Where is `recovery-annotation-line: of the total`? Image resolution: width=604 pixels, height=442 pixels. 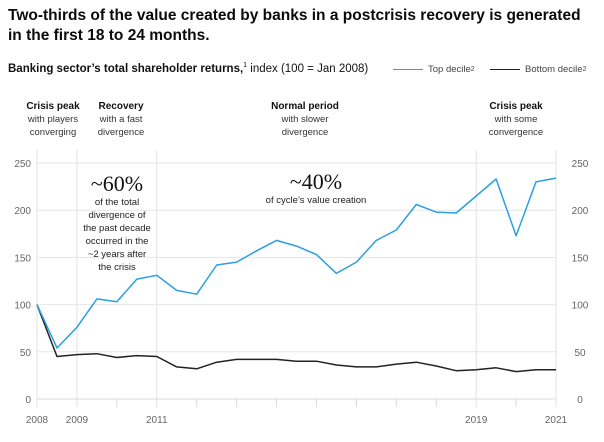 recovery-annotation-line: of the total is located at coordinates (117, 202).